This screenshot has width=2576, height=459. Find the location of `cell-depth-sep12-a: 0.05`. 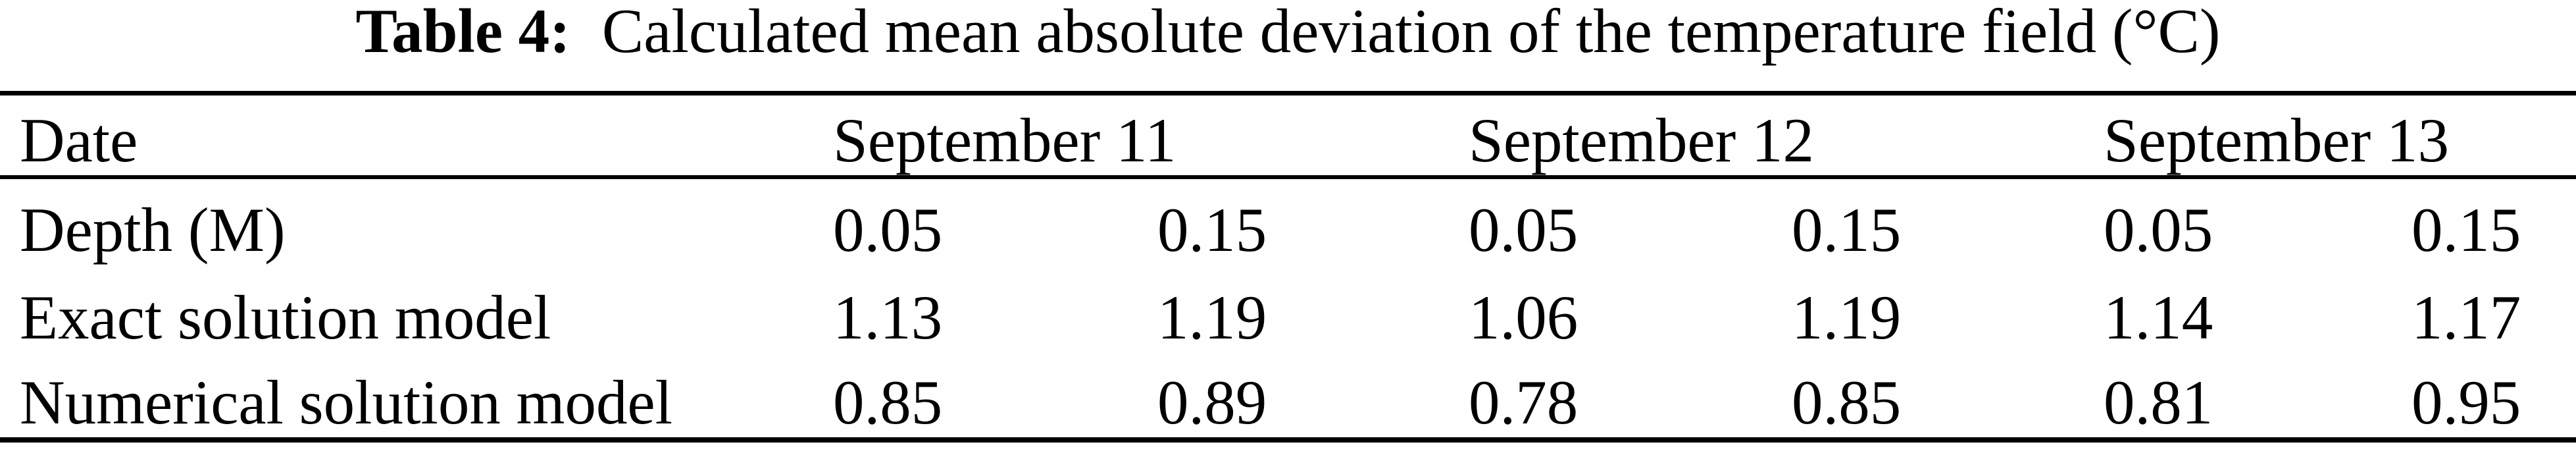

cell-depth-sep12-a: 0.05 is located at coordinates (1524, 230).